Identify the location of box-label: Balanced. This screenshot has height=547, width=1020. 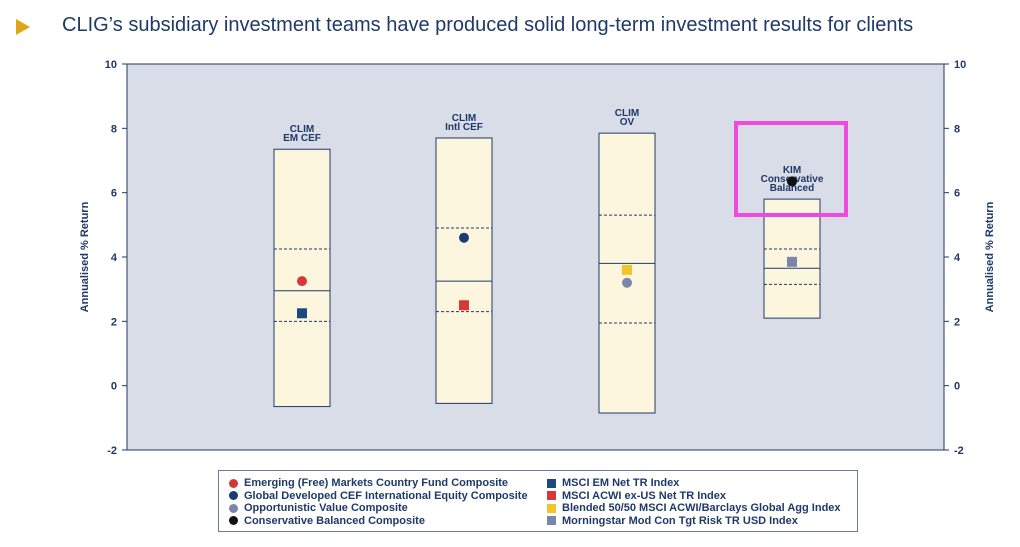
(792, 188).